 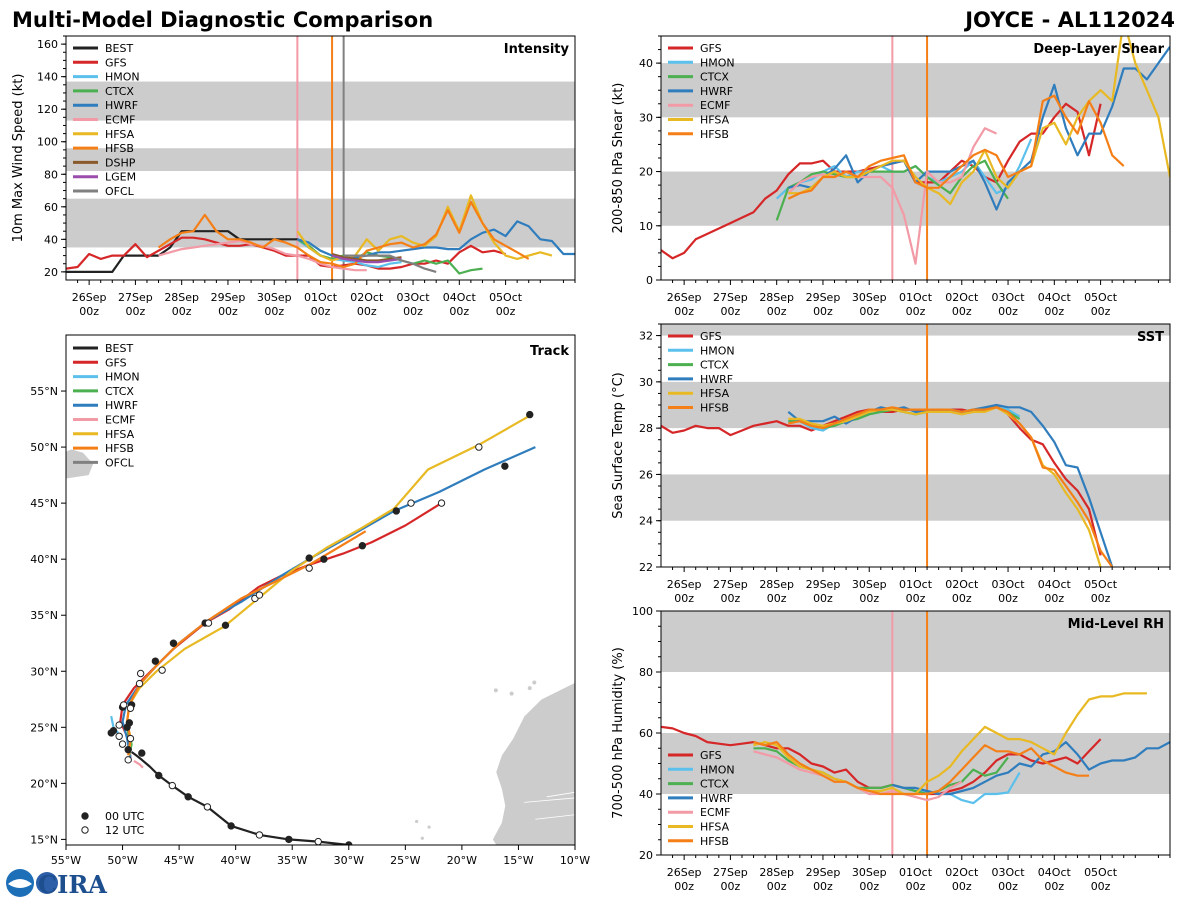 I want to click on series-line-ofcl, so click(x=390, y=263).